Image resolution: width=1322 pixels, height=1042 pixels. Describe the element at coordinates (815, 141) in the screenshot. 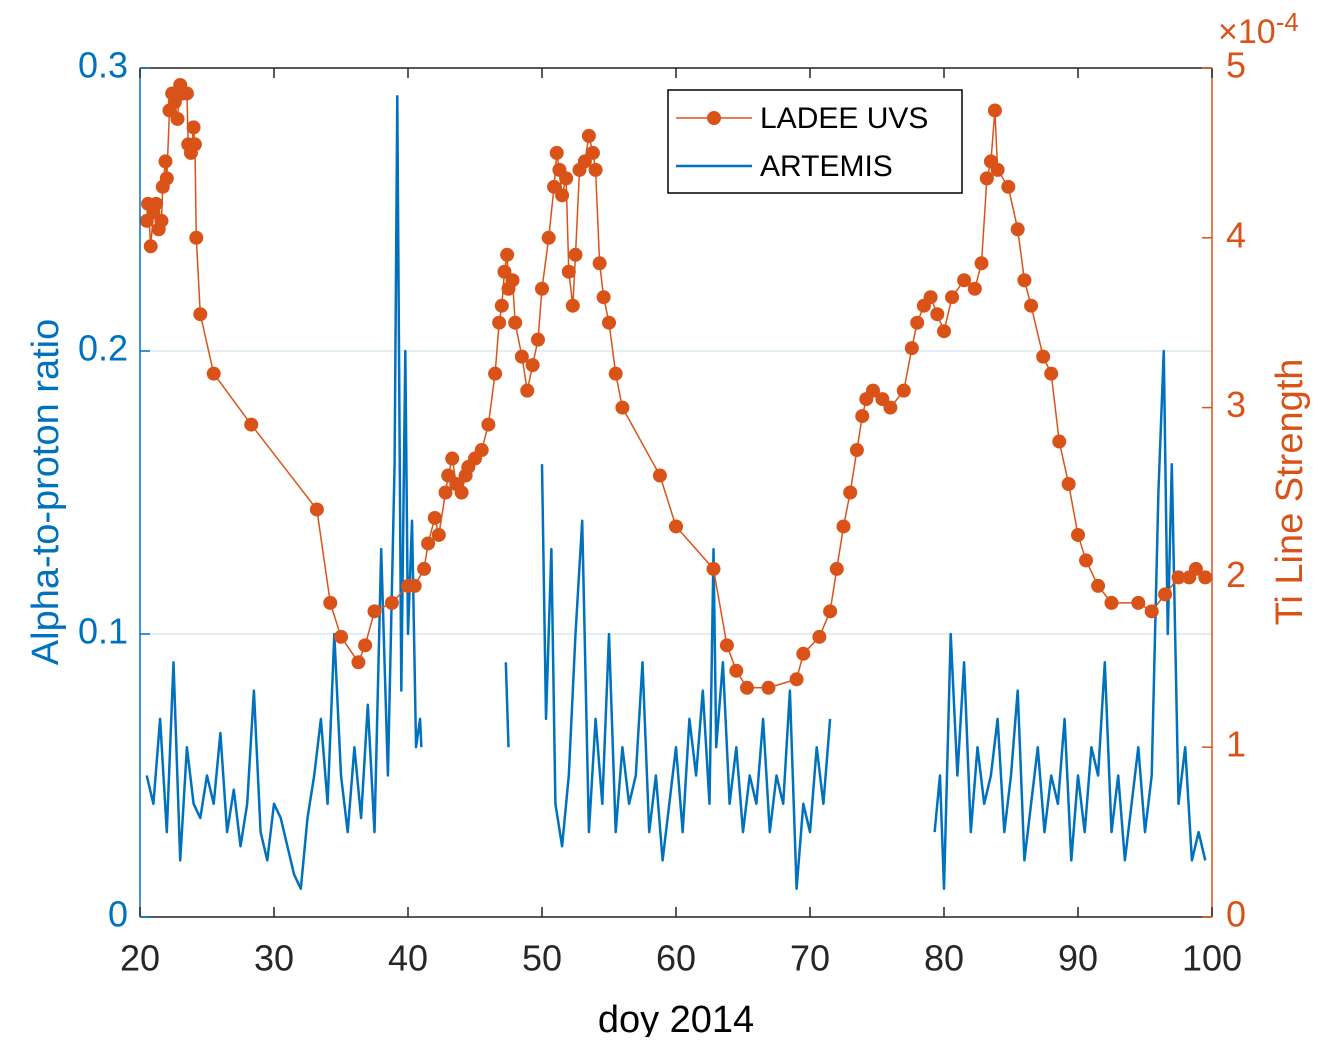

I see `legend: LADEE UVS ARTEMIS` at that location.